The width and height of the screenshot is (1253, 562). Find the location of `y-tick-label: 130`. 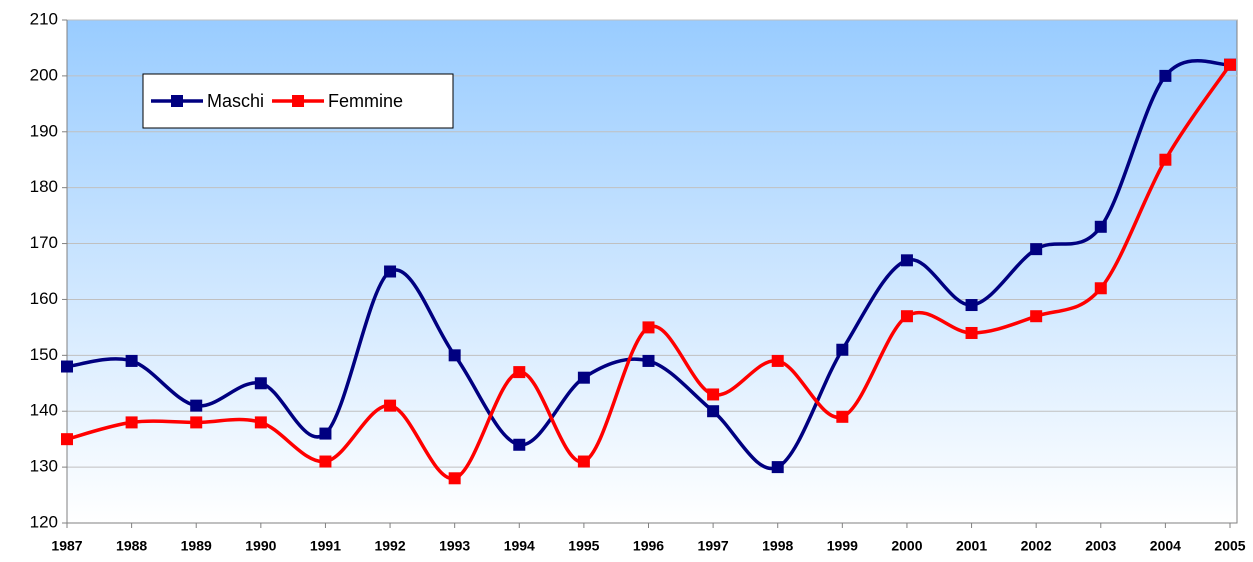

y-tick-label: 130 is located at coordinates (44, 466).